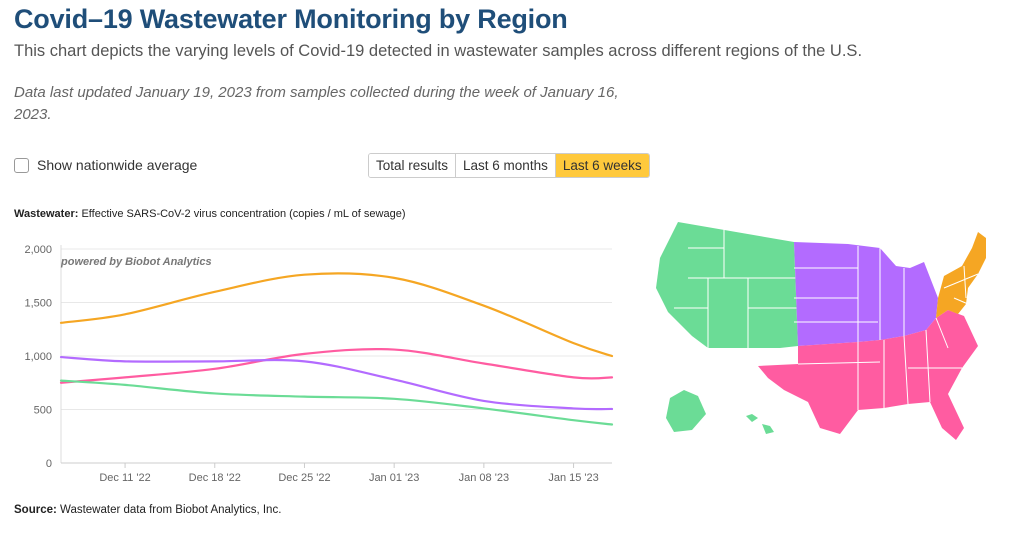 This screenshot has height=534, width=1024. What do you see at coordinates (304, 478) in the screenshot?
I see `x-tick-label: Dec 25 '22` at bounding box center [304, 478].